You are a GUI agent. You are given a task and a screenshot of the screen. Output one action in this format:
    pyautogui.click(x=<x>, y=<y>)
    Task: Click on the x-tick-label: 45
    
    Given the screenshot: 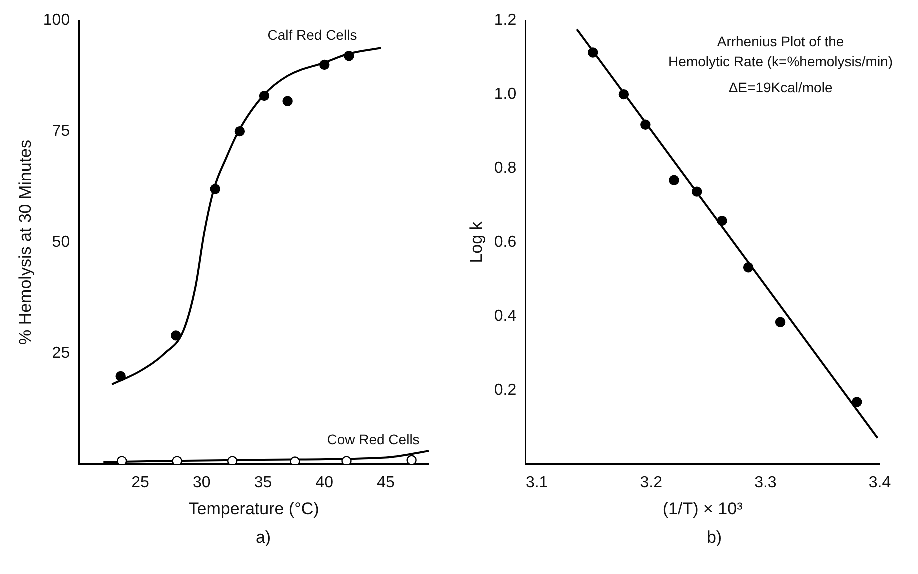 What is the action you would take?
    pyautogui.click(x=386, y=483)
    